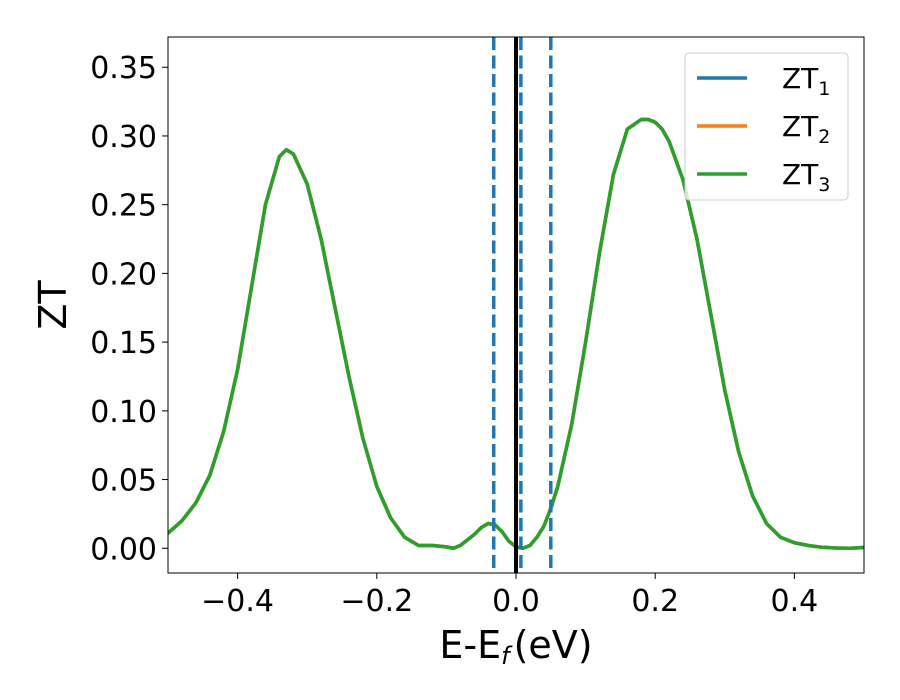 The width and height of the screenshot is (900, 700). I want to click on x-tick-label: −0.4, so click(237, 601).